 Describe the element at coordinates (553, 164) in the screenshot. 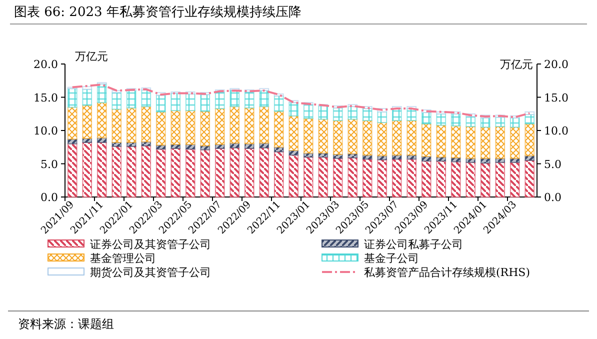

I see `y2-tick-label: 5.0` at that location.